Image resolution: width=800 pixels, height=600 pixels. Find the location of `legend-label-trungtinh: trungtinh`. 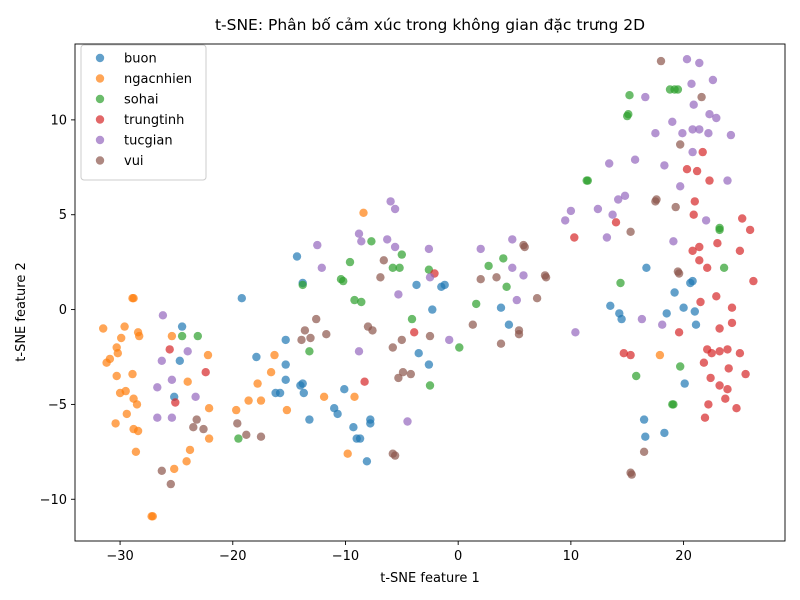

legend-label-trungtinh: trungtinh is located at coordinates (154, 120).